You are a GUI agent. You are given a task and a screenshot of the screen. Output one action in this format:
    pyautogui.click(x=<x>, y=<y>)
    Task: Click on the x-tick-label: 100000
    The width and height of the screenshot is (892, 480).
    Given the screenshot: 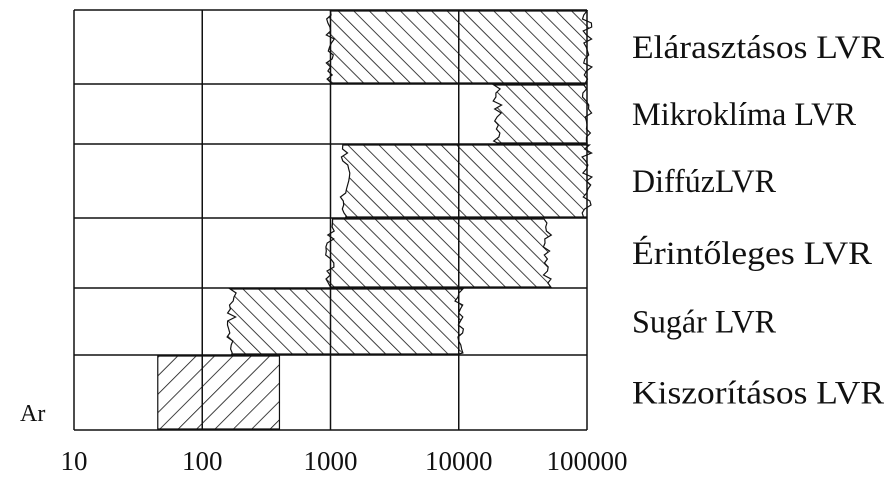 What is the action you would take?
    pyautogui.click(x=587, y=461)
    